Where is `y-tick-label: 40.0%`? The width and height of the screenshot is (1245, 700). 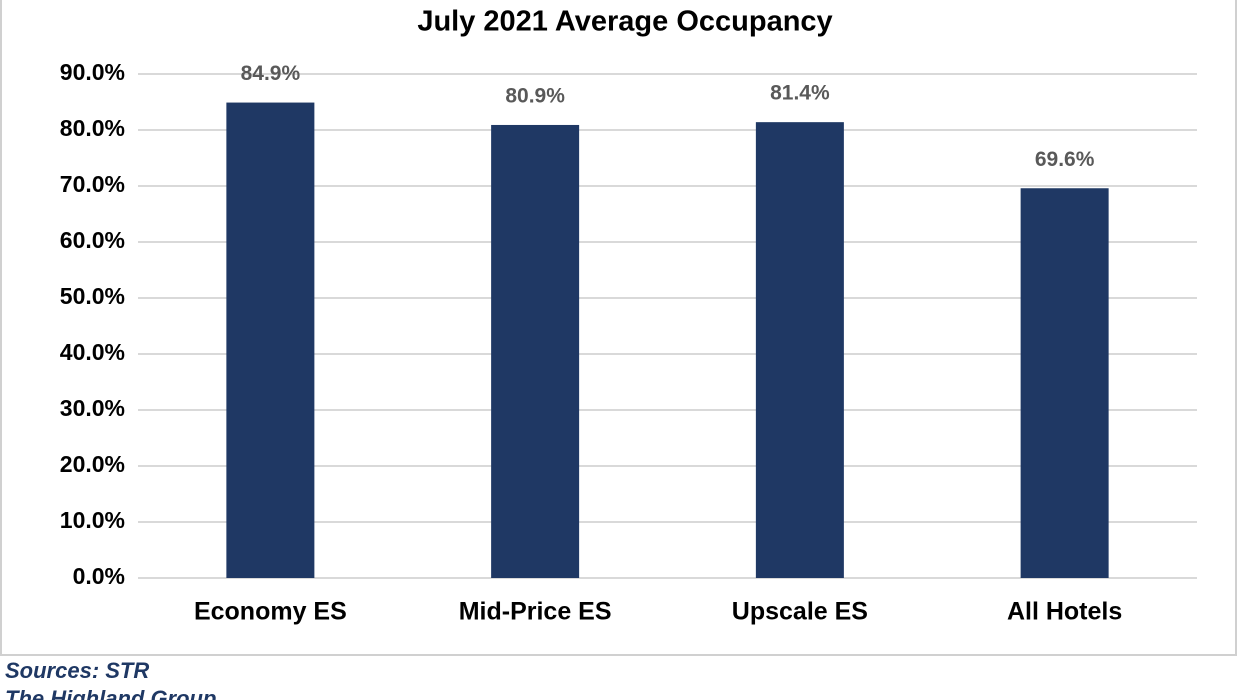 y-tick-label: 40.0% is located at coordinates (92, 352).